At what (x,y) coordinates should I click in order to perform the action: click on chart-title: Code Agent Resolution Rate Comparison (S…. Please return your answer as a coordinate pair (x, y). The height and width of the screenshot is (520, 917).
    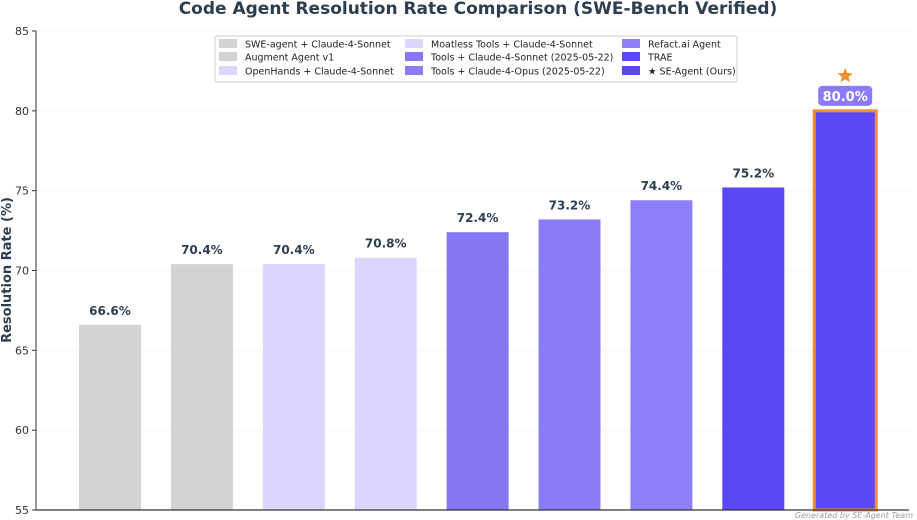
    Looking at the image, I should click on (478, 9).